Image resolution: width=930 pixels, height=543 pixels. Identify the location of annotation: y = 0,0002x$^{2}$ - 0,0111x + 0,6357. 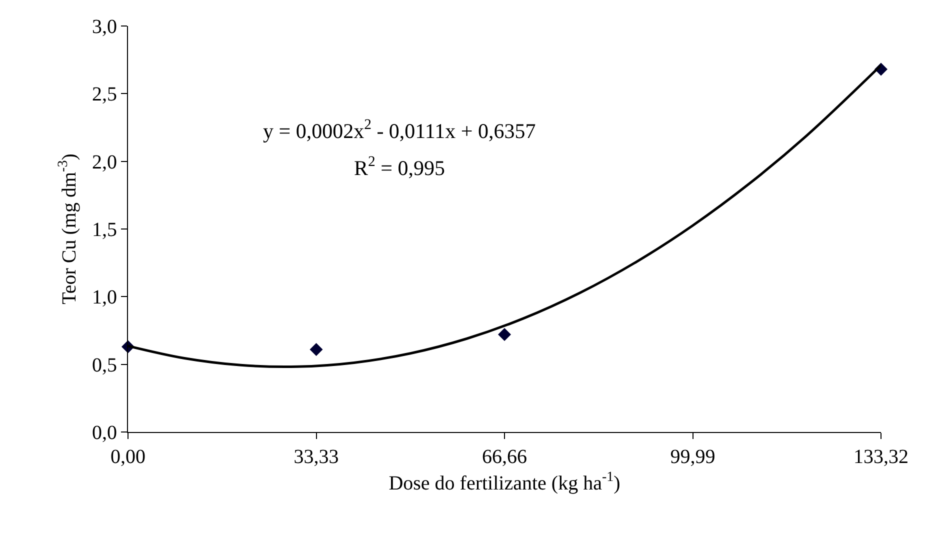
(399, 130).